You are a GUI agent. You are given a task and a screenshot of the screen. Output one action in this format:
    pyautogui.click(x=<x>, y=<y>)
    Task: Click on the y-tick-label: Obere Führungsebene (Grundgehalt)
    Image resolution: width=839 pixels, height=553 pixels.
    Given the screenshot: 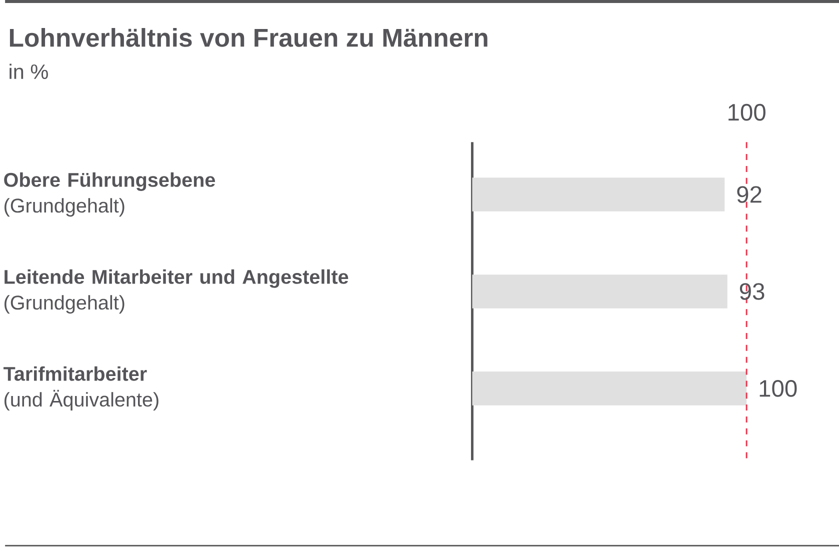 What is the action you would take?
    pyautogui.click(x=110, y=194)
    